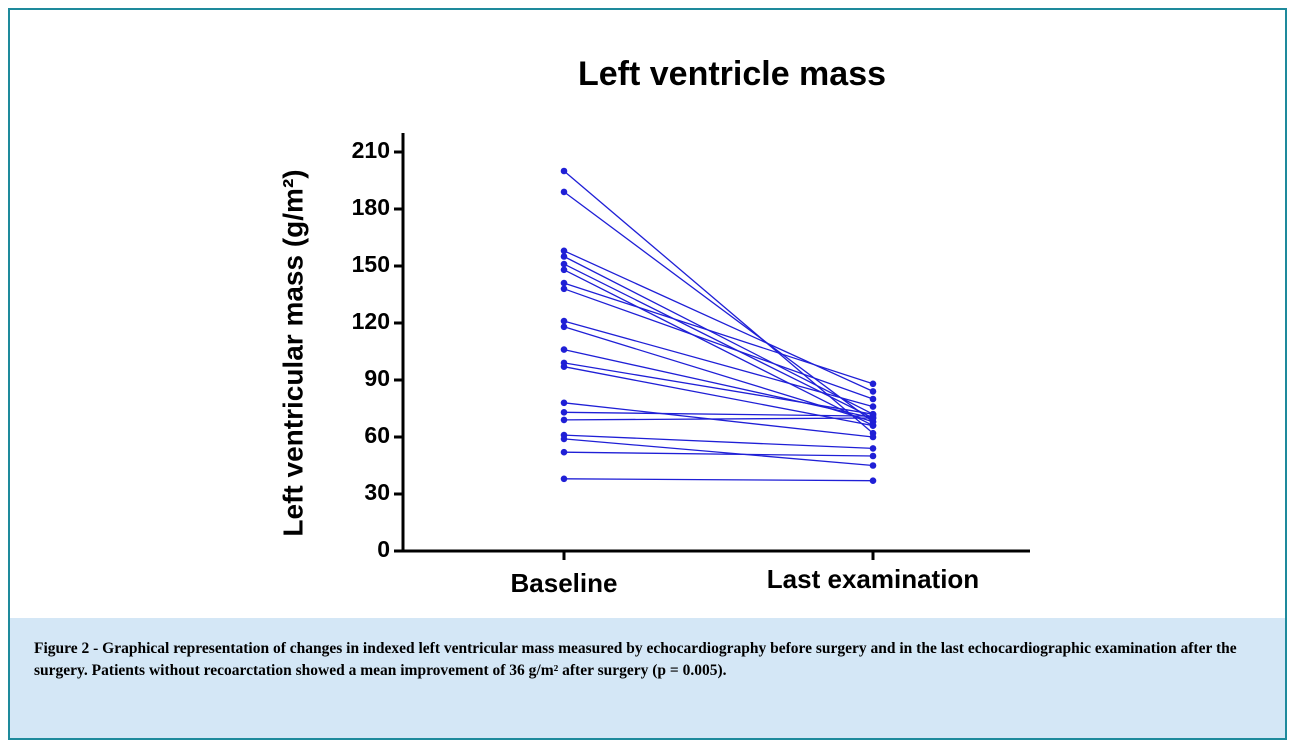 This screenshot has height=748, width=1293. I want to click on y-tick-label: 30, so click(377, 492).